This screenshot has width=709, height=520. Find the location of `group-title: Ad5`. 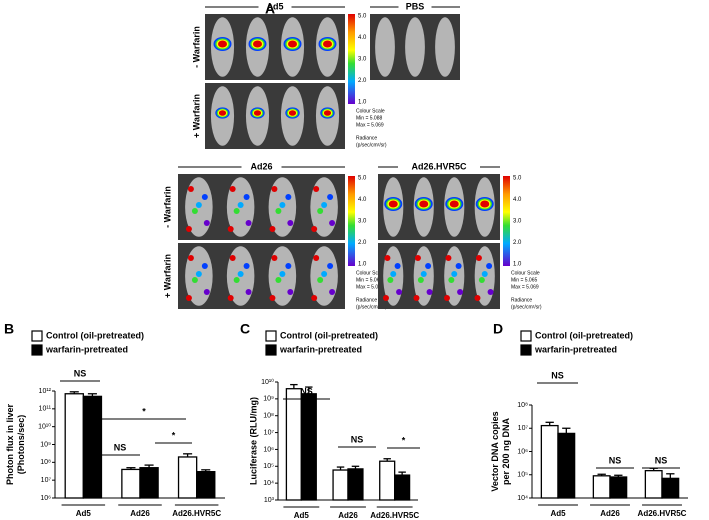

group-title: Ad5 is located at coordinates (274, 6).